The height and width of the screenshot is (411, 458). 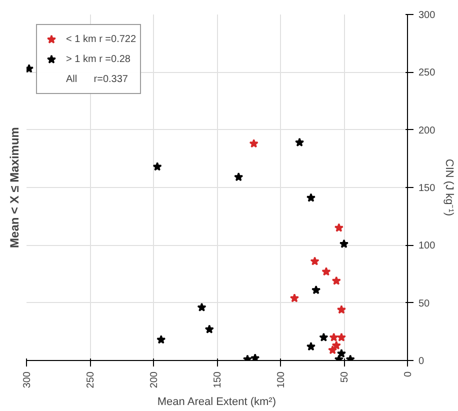 What do you see at coordinates (216, 402) in the screenshot?
I see `x-axis-title: Mean Areal Extent (km²)` at bounding box center [216, 402].